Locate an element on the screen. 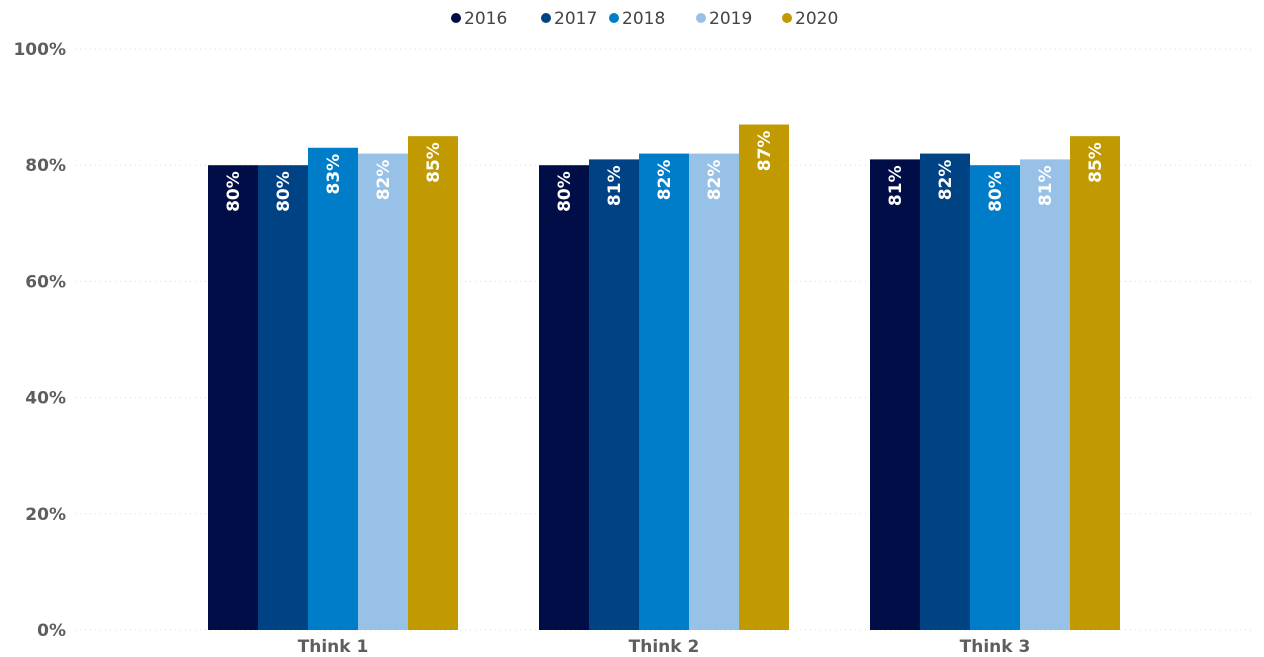  y-axis: 0% 20% 40% 60% 80% 100% is located at coordinates (39, 340).